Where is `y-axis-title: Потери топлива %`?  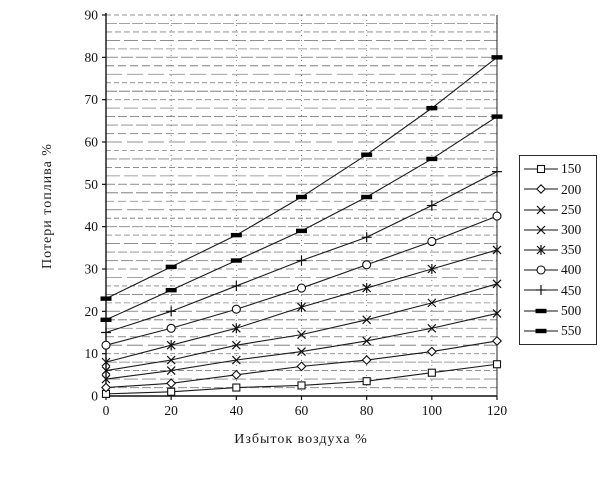
y-axis-title: Потери топлива % is located at coordinates (47, 206).